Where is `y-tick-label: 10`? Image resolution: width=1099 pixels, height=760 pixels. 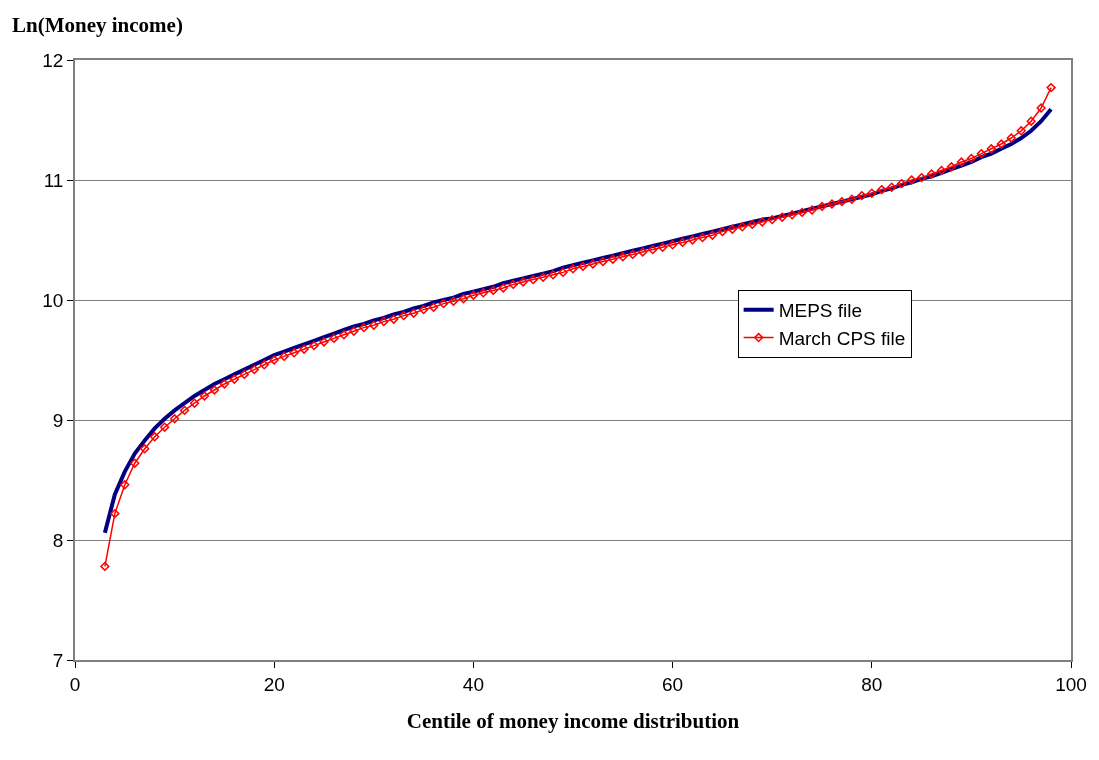 y-tick-label: 10 is located at coordinates (53, 300).